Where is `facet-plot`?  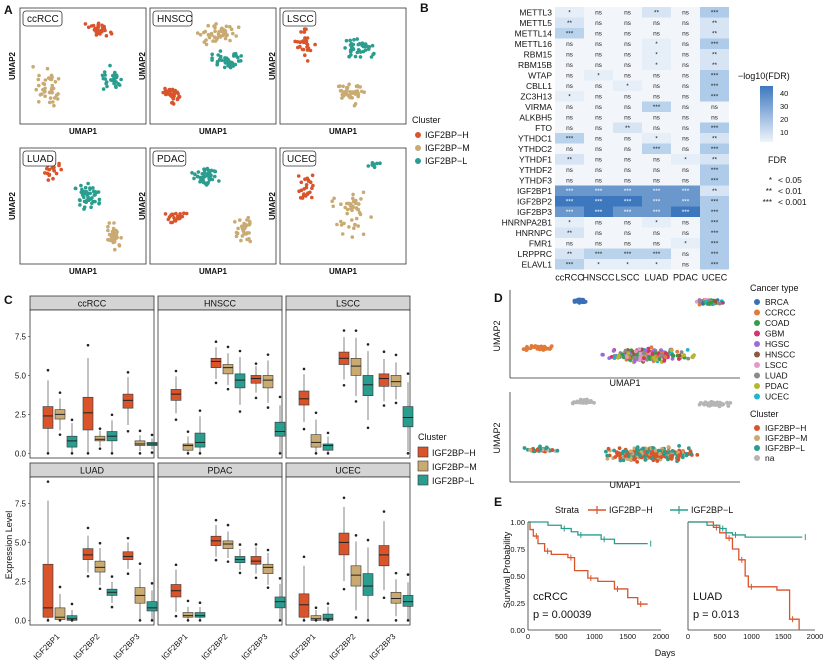
facet-plot is located at coordinates (220, 551).